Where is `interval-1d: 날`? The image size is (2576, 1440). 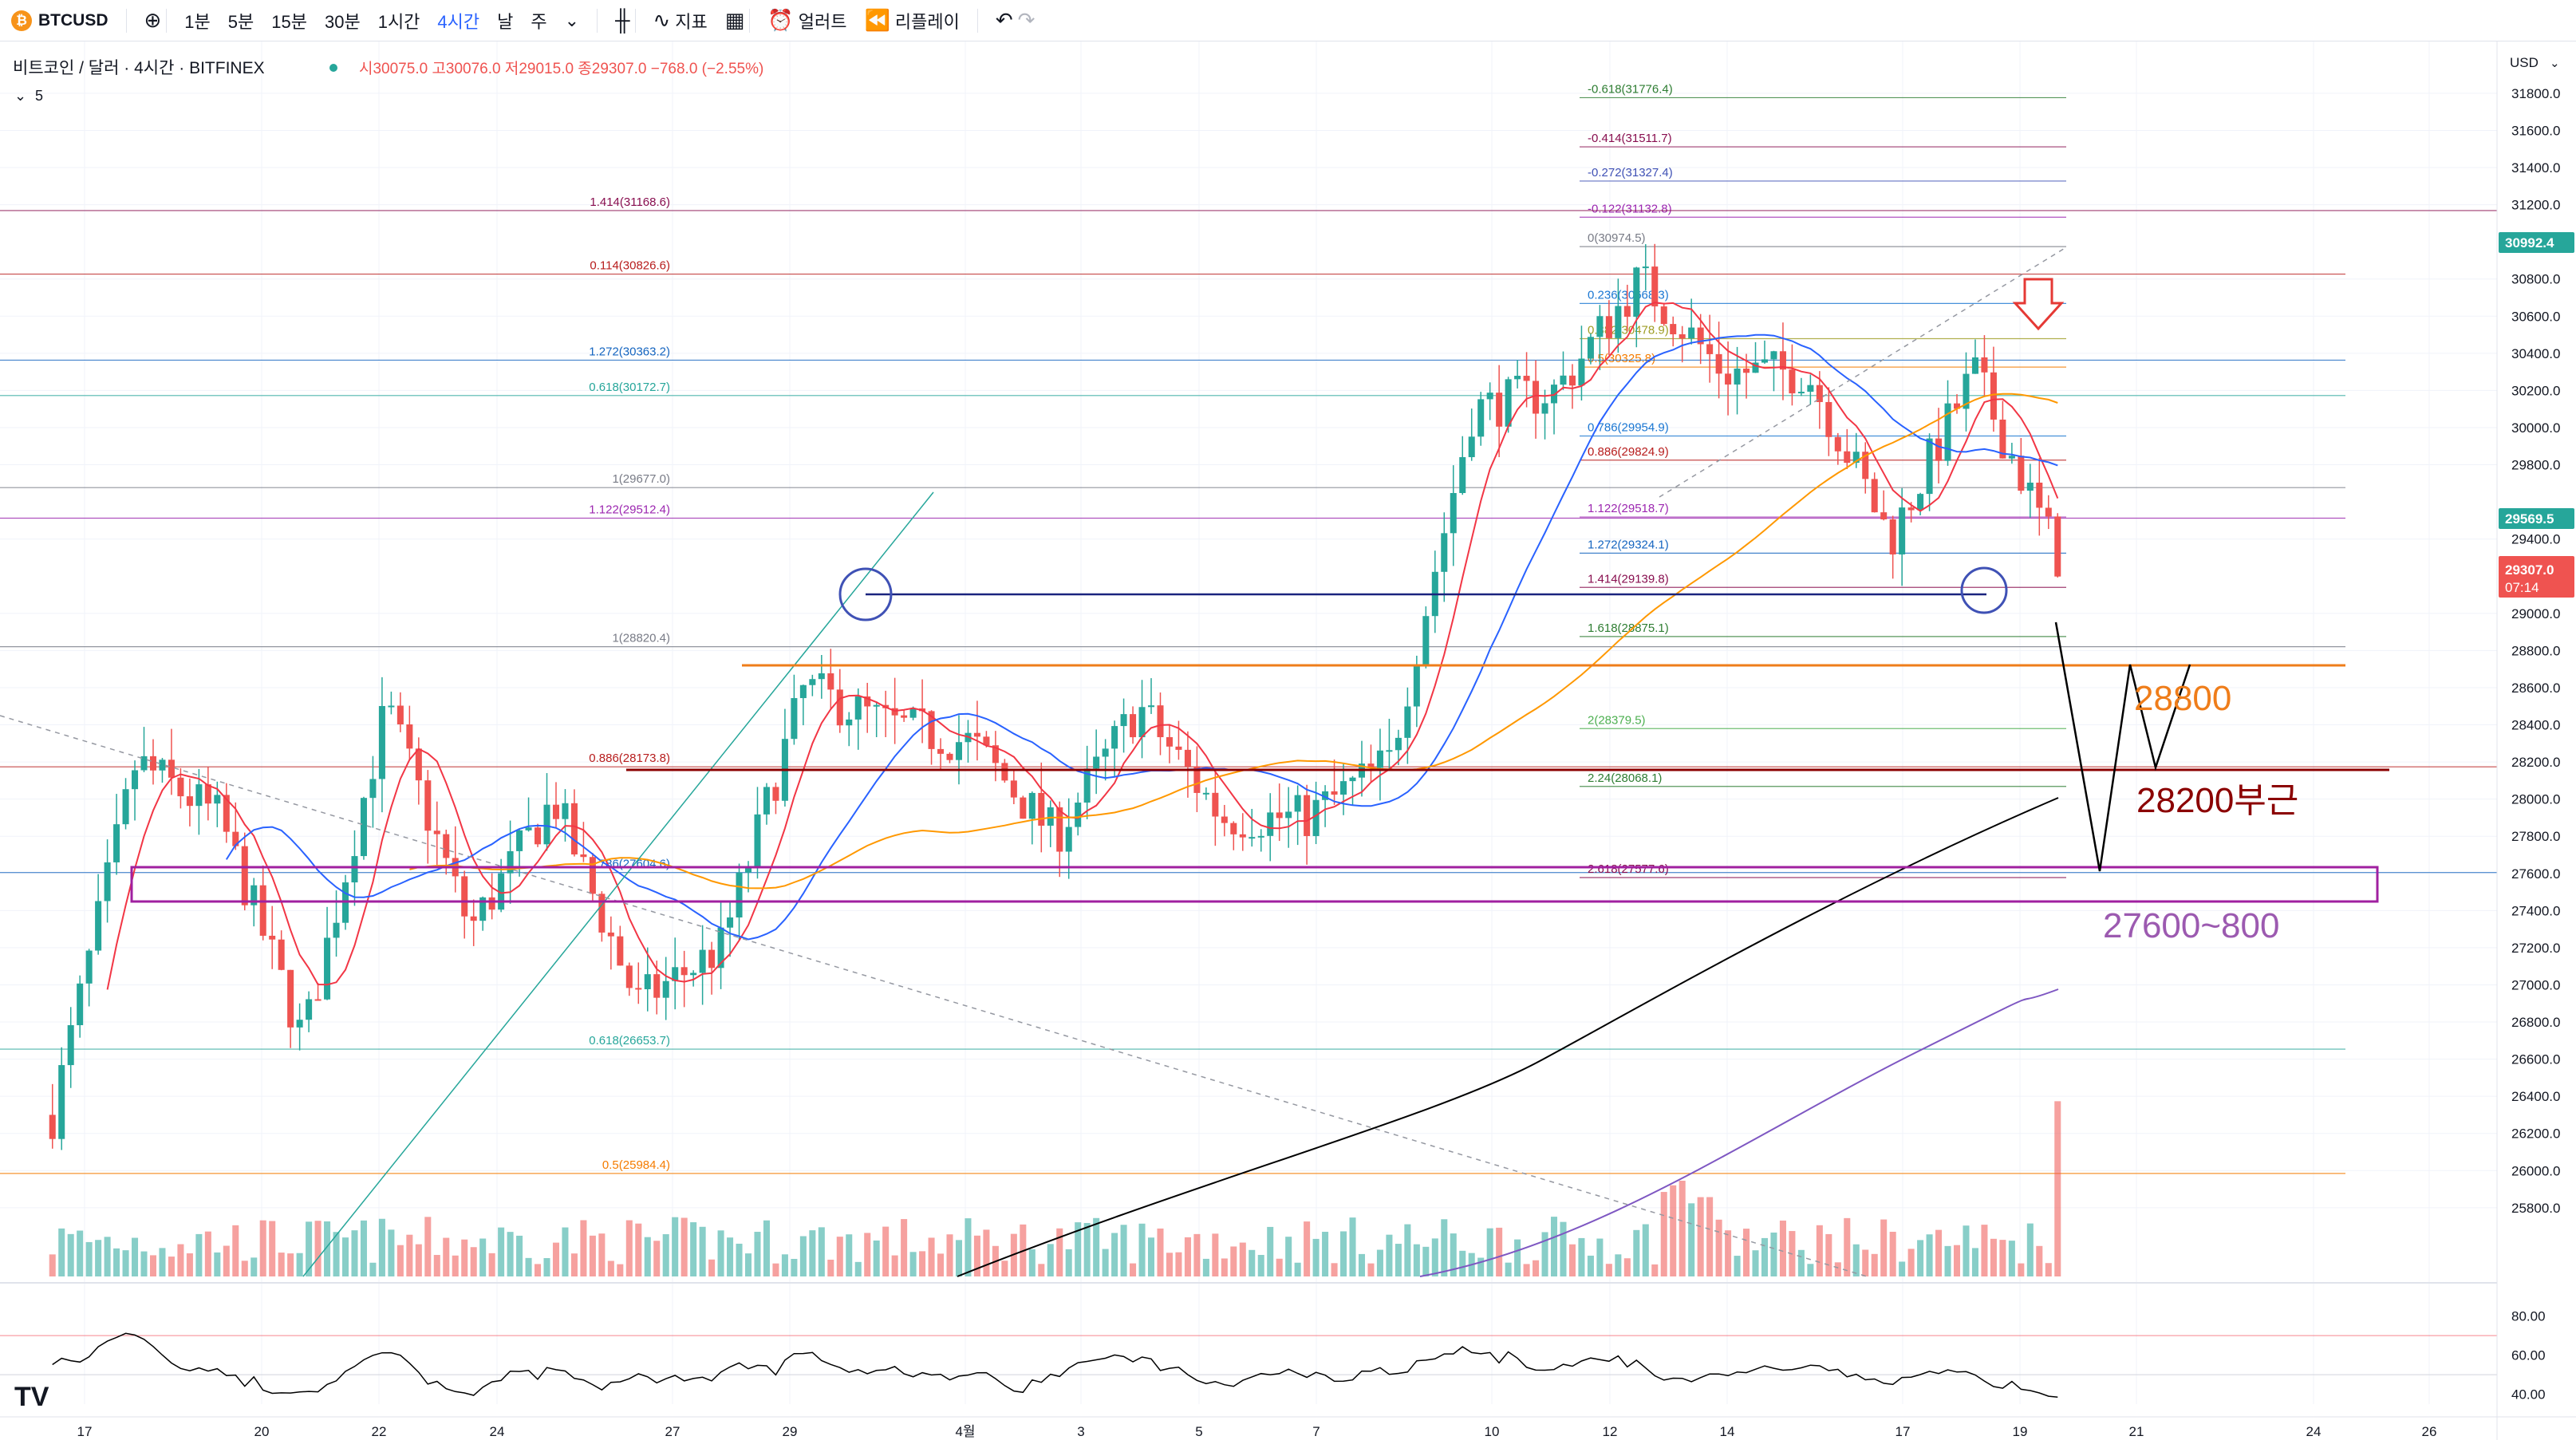 interval-1d: 날 is located at coordinates (506, 22).